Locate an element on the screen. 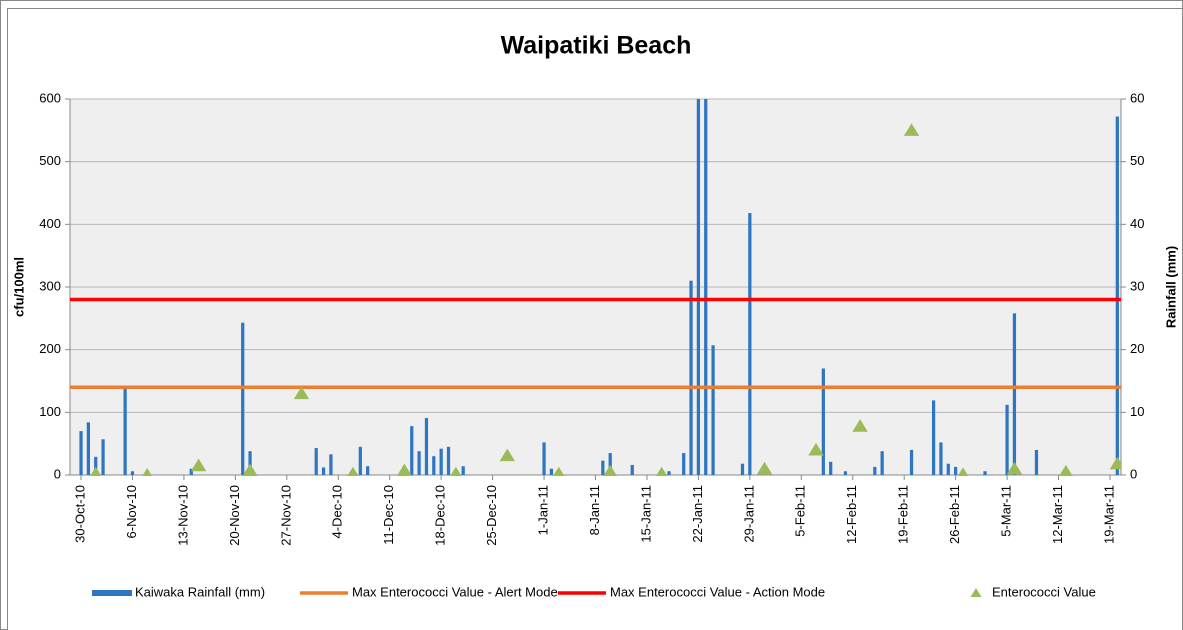  y2-tick-label: 50 is located at coordinates (1137, 160).